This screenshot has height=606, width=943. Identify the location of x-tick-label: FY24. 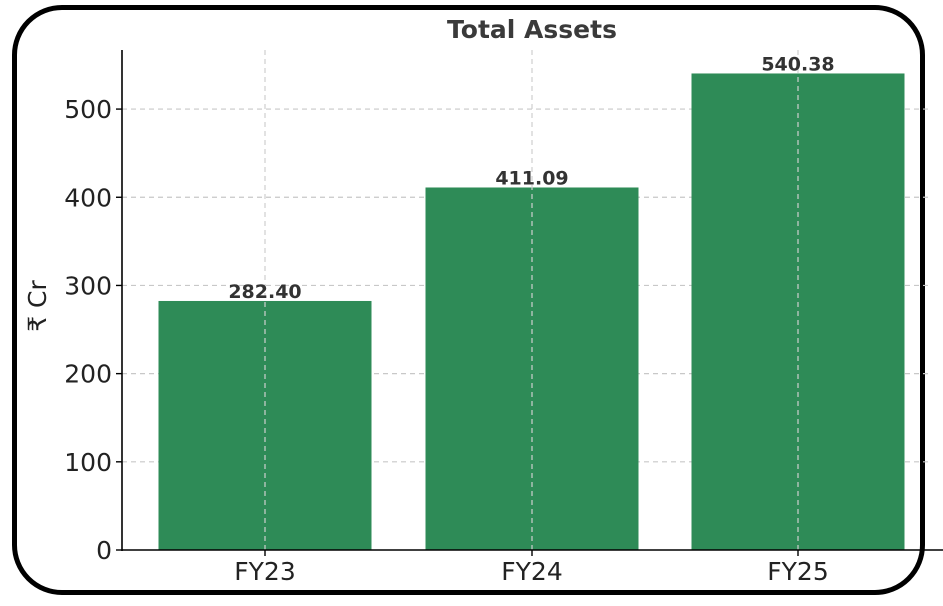
(531, 571).